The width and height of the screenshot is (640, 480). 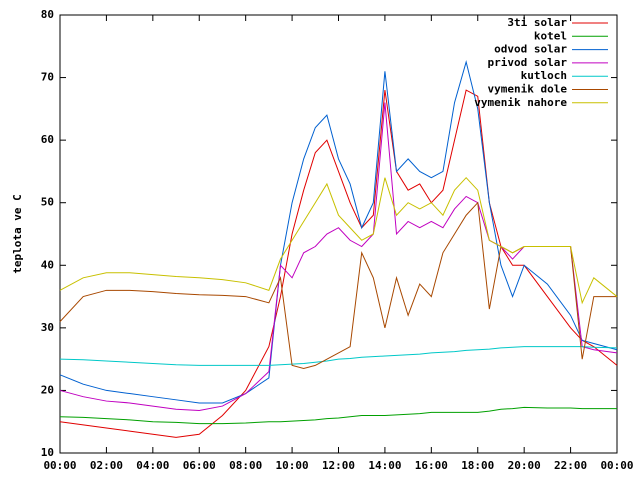 I want to click on y-tick-label: 80, so click(x=47, y=14).